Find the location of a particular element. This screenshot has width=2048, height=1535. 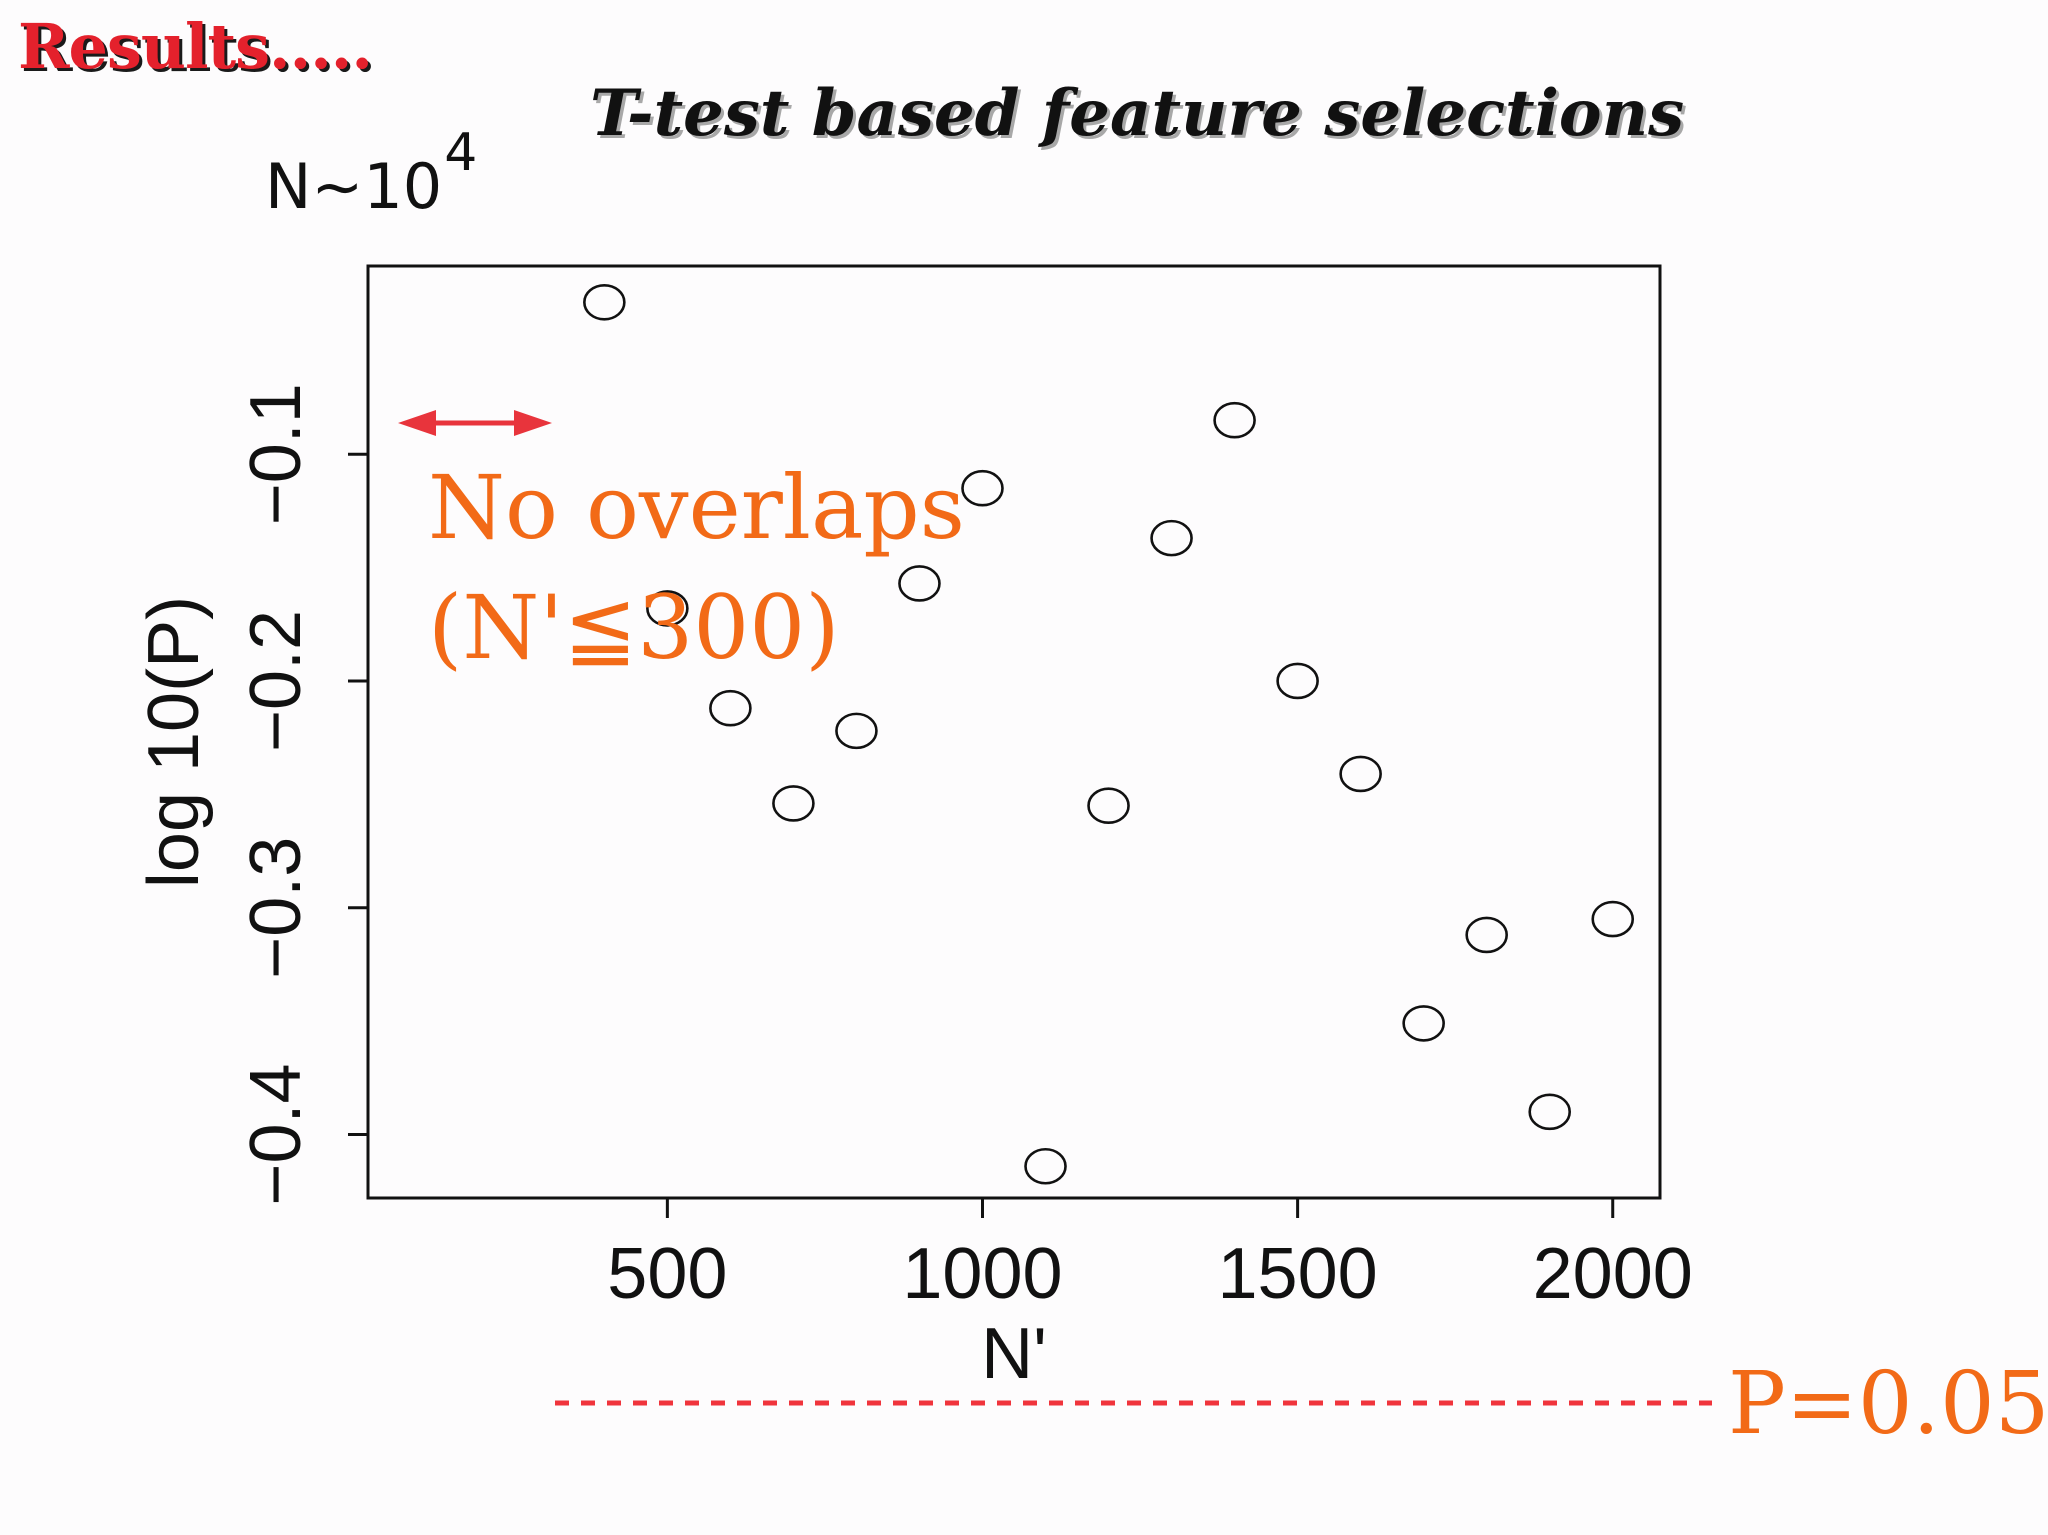

y-axis: −0.1 −0.2 −0.3 −0.4 is located at coordinates (302, 794).